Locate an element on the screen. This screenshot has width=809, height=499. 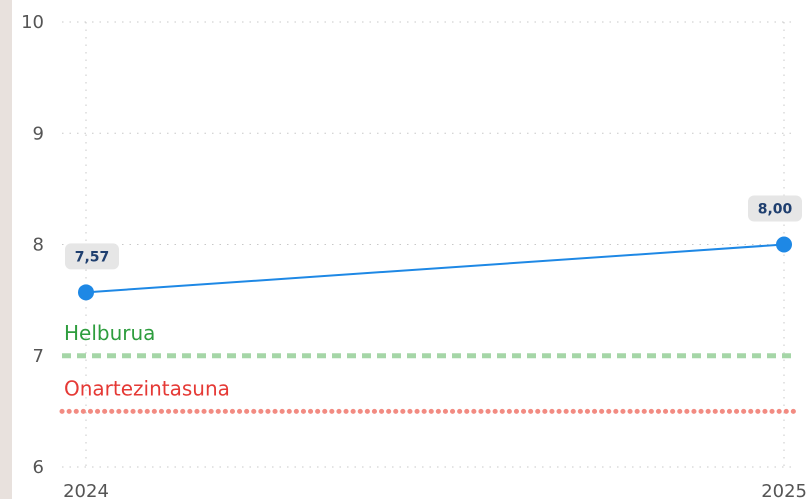
y-tick-label: 10 is located at coordinates (32, 22).